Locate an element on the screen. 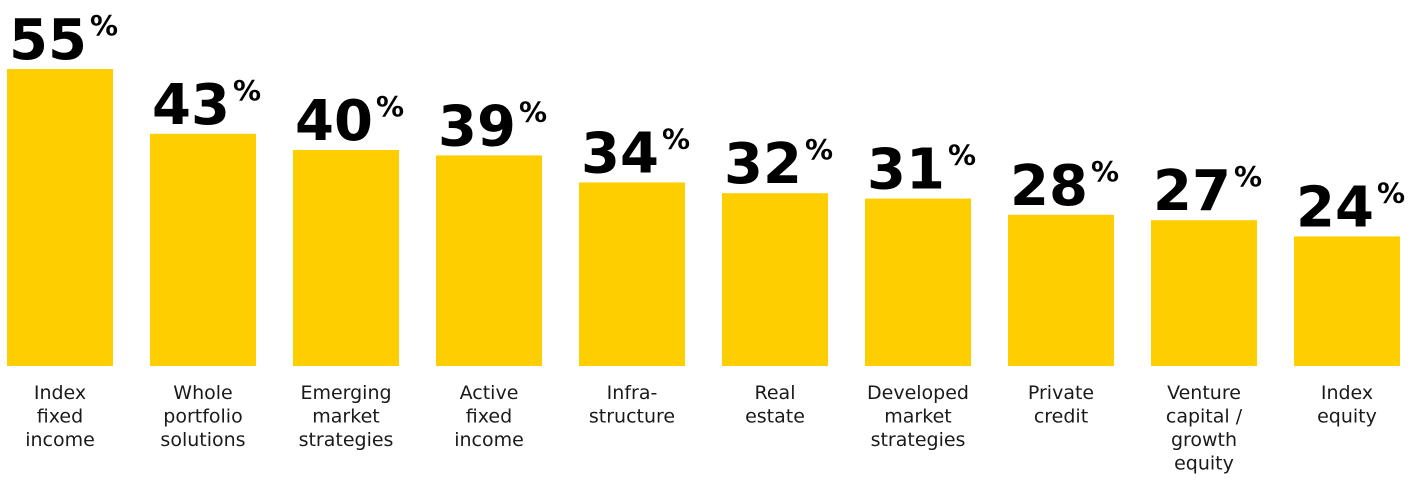  value-label-infra-structure: 34% is located at coordinates (635, 153).